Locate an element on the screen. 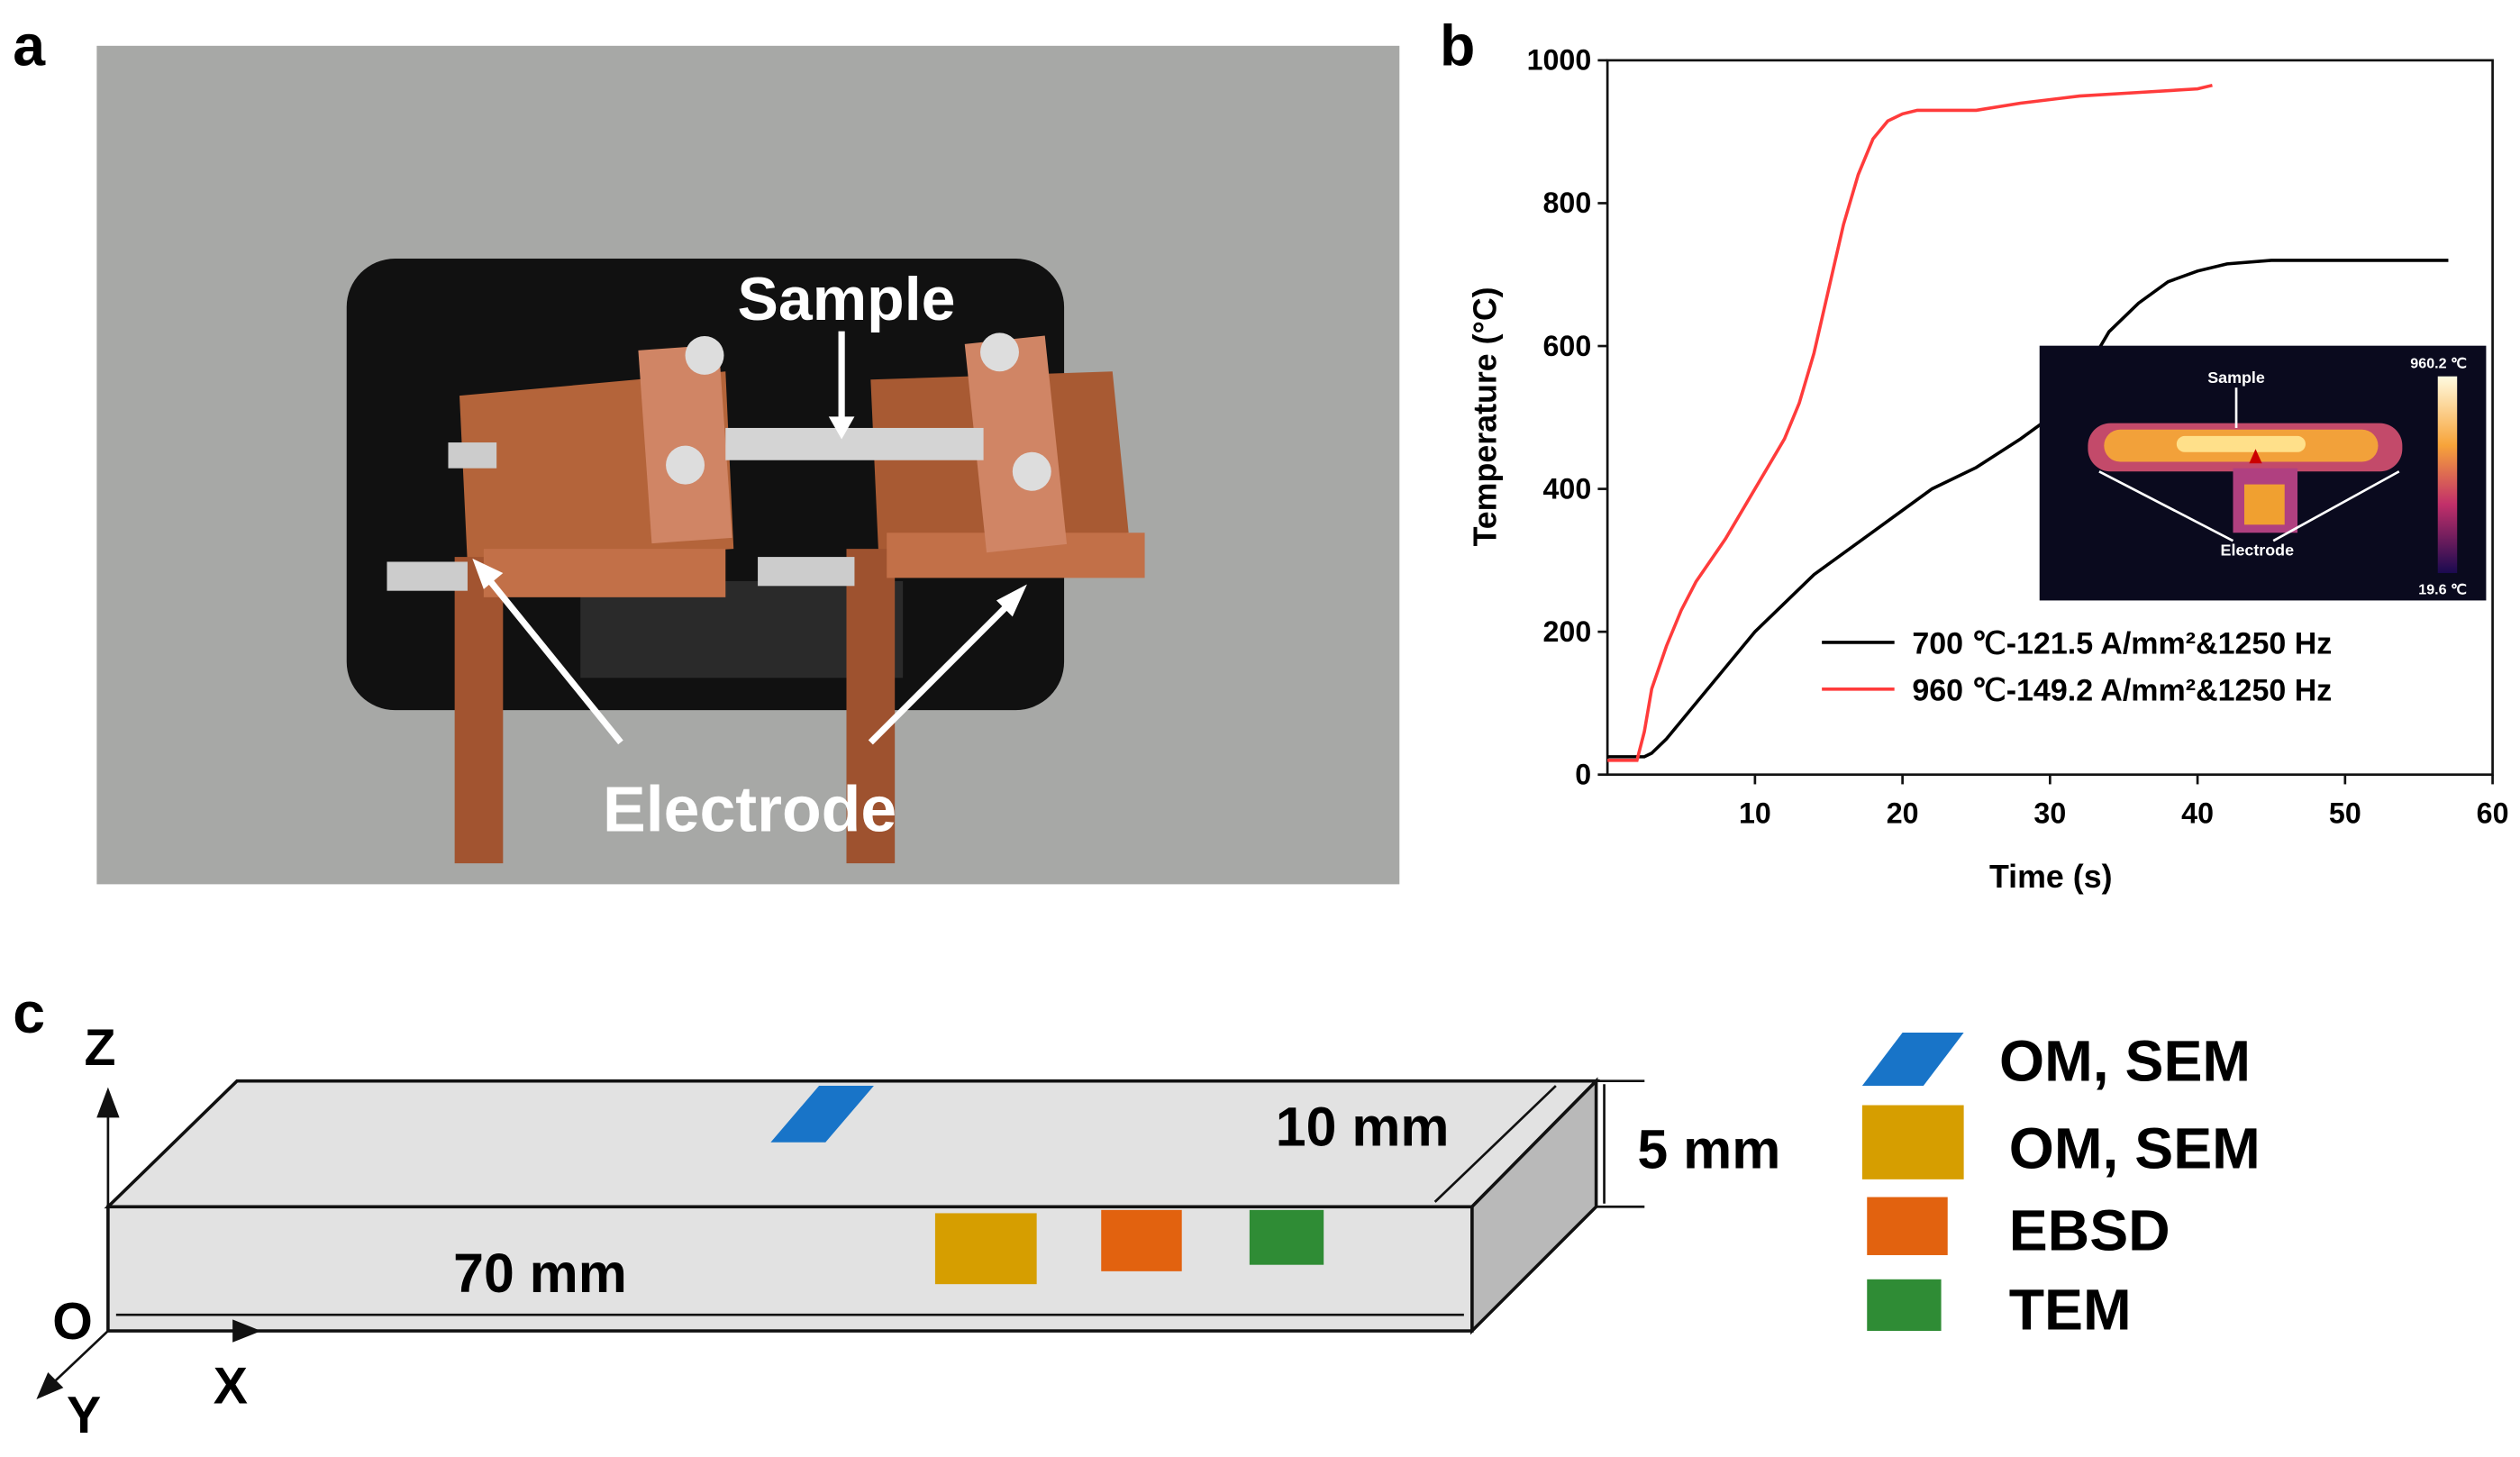 The height and width of the screenshot is (1457, 2520). legend-label: 700 ℃-121.5 A/mm²&1250 Hz is located at coordinates (2122, 643).